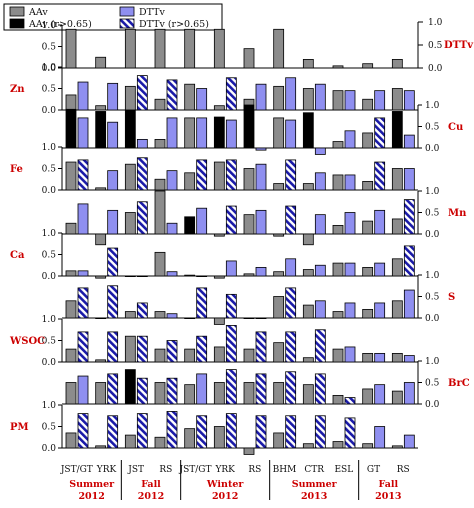 The height and width of the screenshot is (508, 474). What do you see at coordinates (432, 235) in the screenshot?
I see `right-axis-tick-label: 0.0` at bounding box center [432, 235].